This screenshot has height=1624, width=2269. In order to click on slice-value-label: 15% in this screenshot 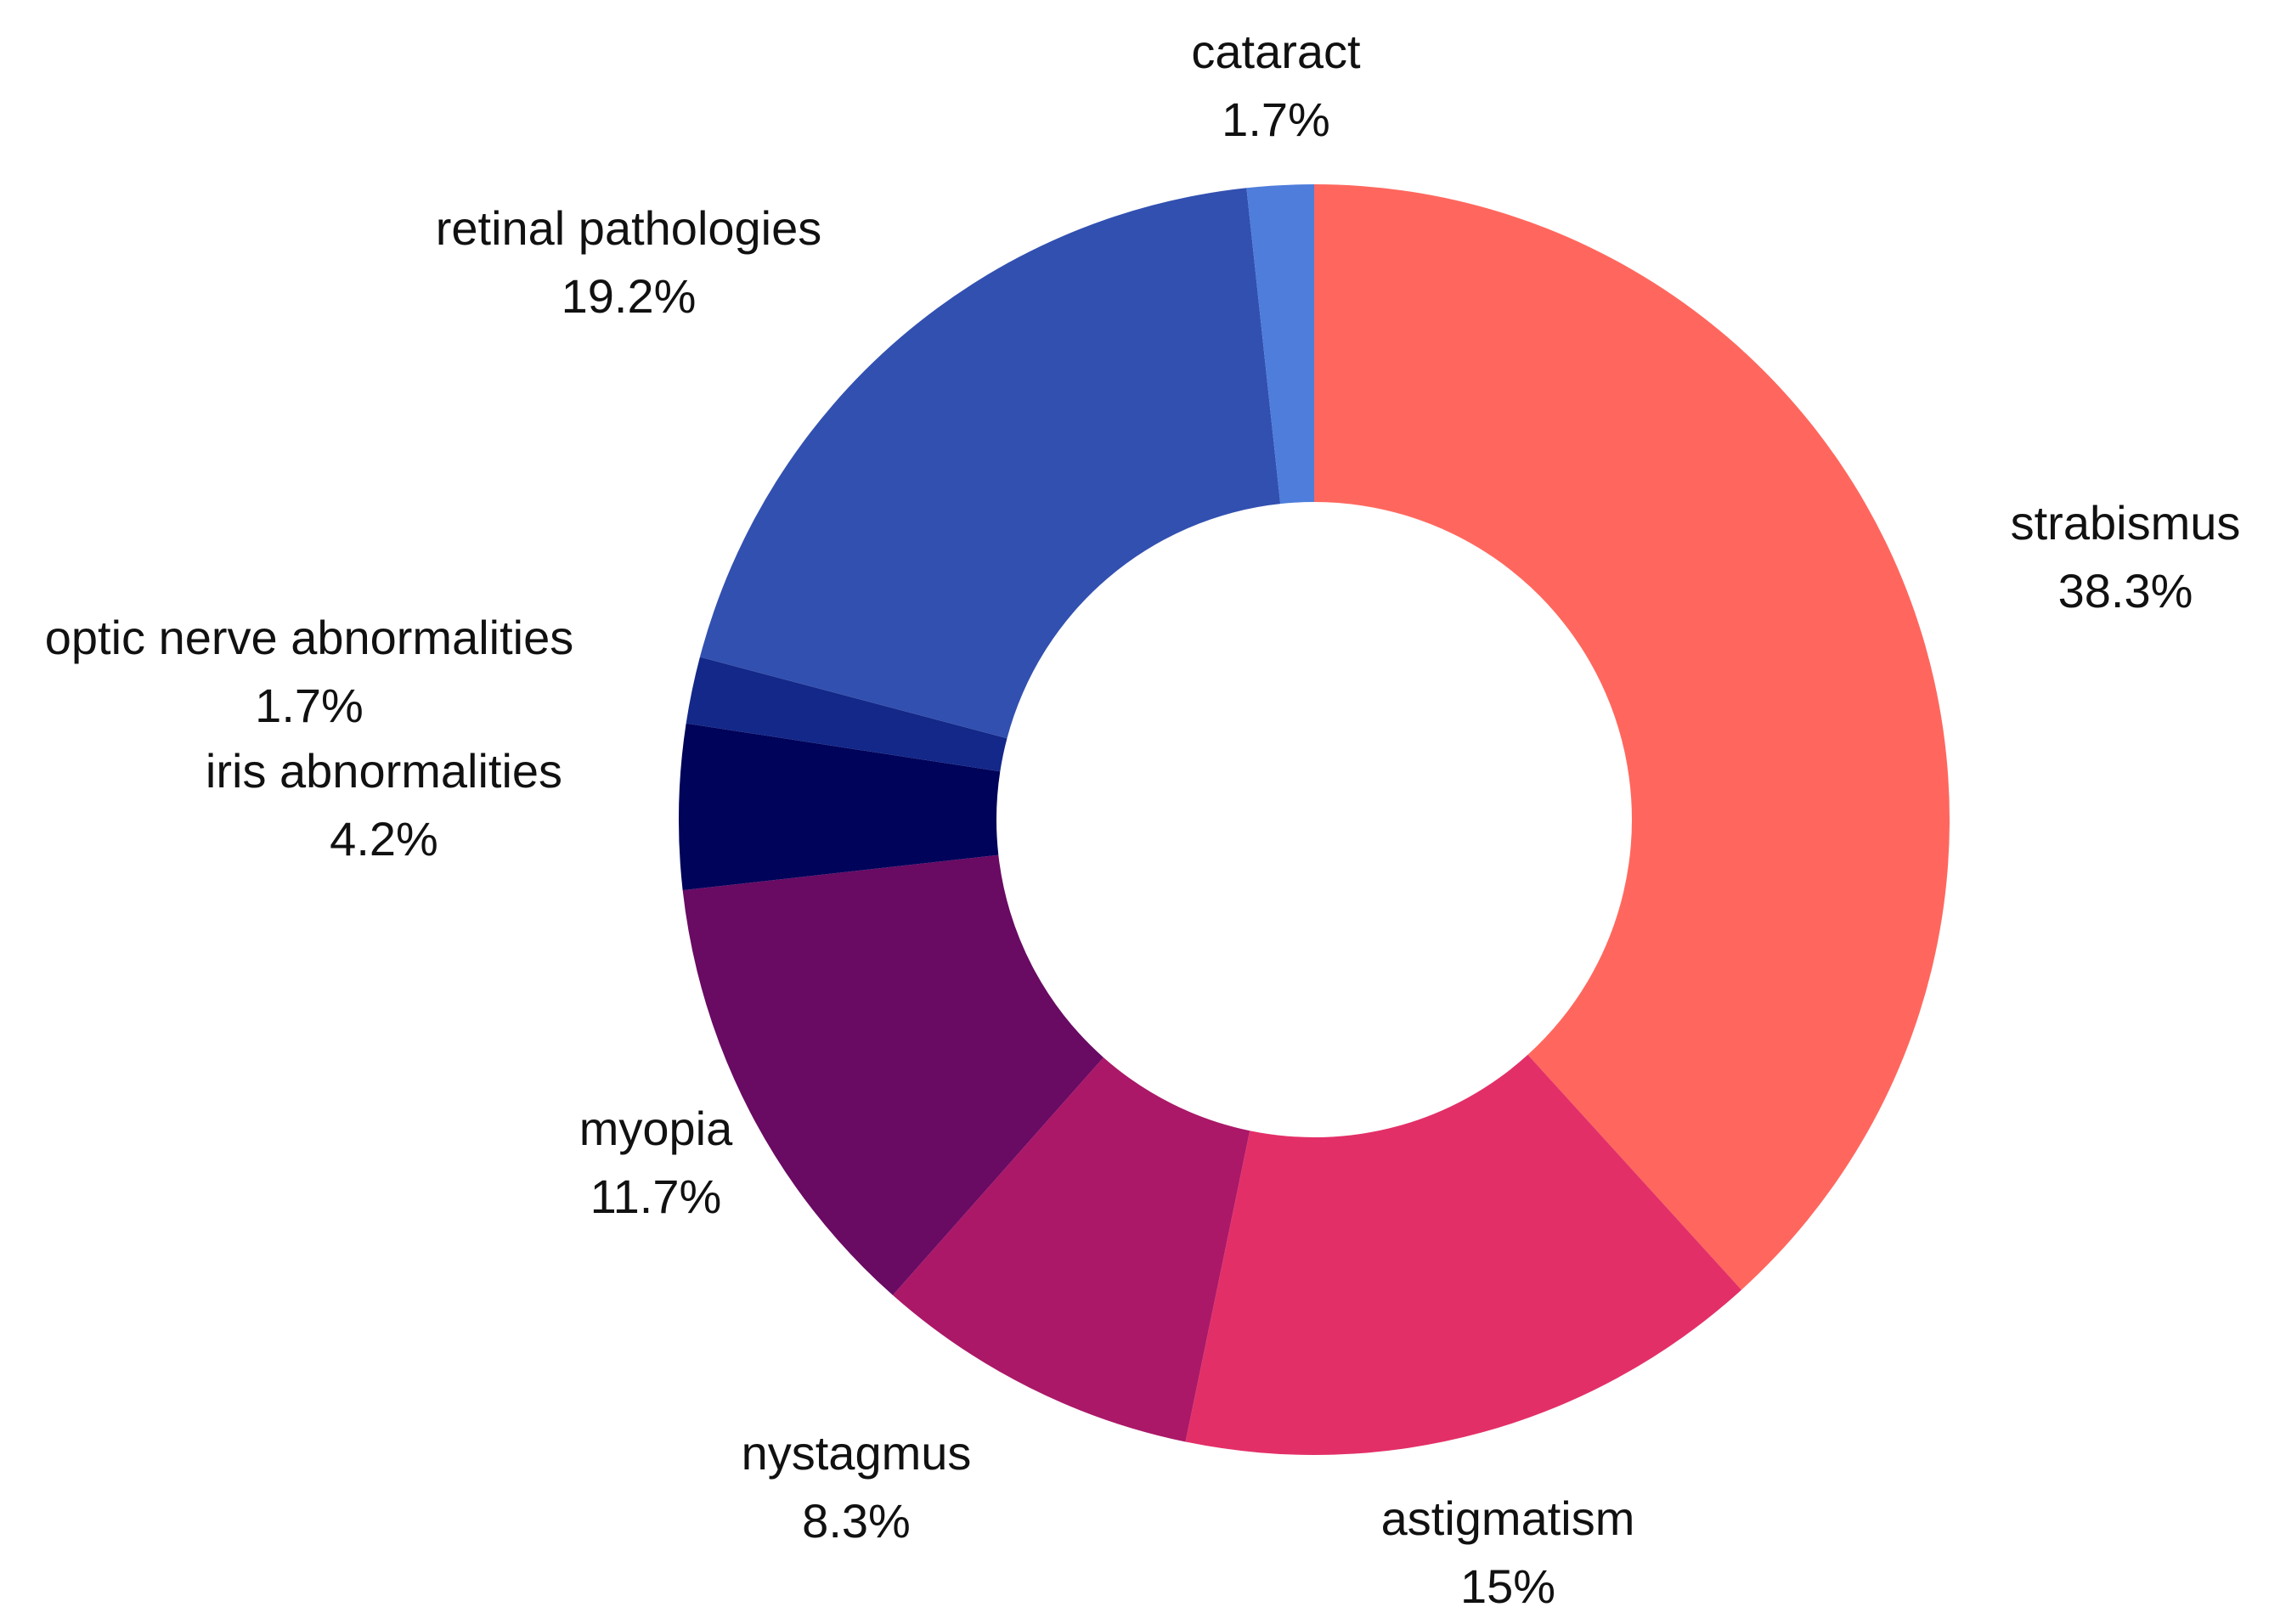, I will do `click(1507, 1586)`.